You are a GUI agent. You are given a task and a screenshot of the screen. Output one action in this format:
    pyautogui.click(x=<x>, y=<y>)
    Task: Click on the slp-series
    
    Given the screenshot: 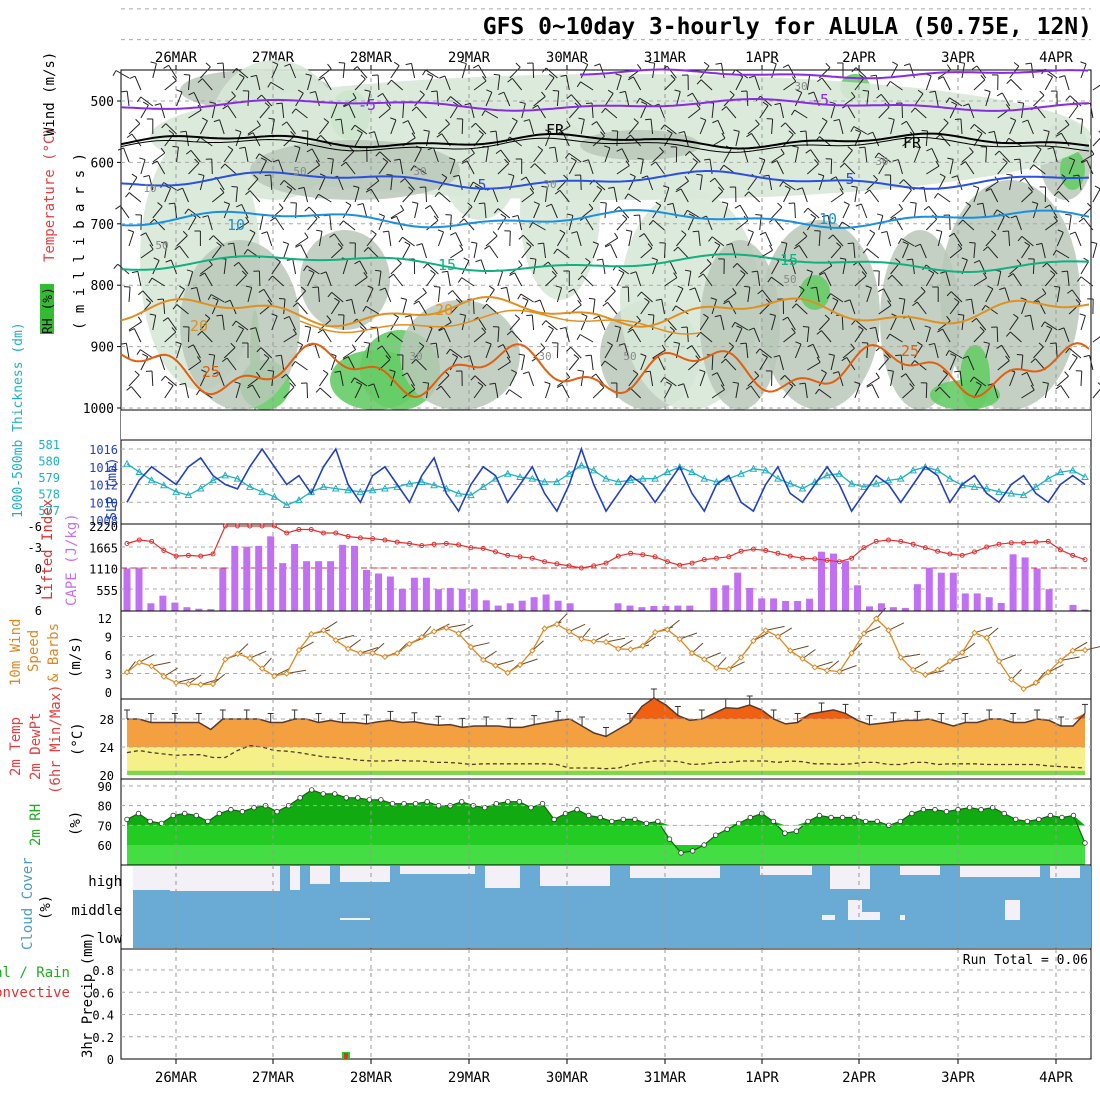 What is the action you would take?
    pyautogui.click(x=606, y=479)
    